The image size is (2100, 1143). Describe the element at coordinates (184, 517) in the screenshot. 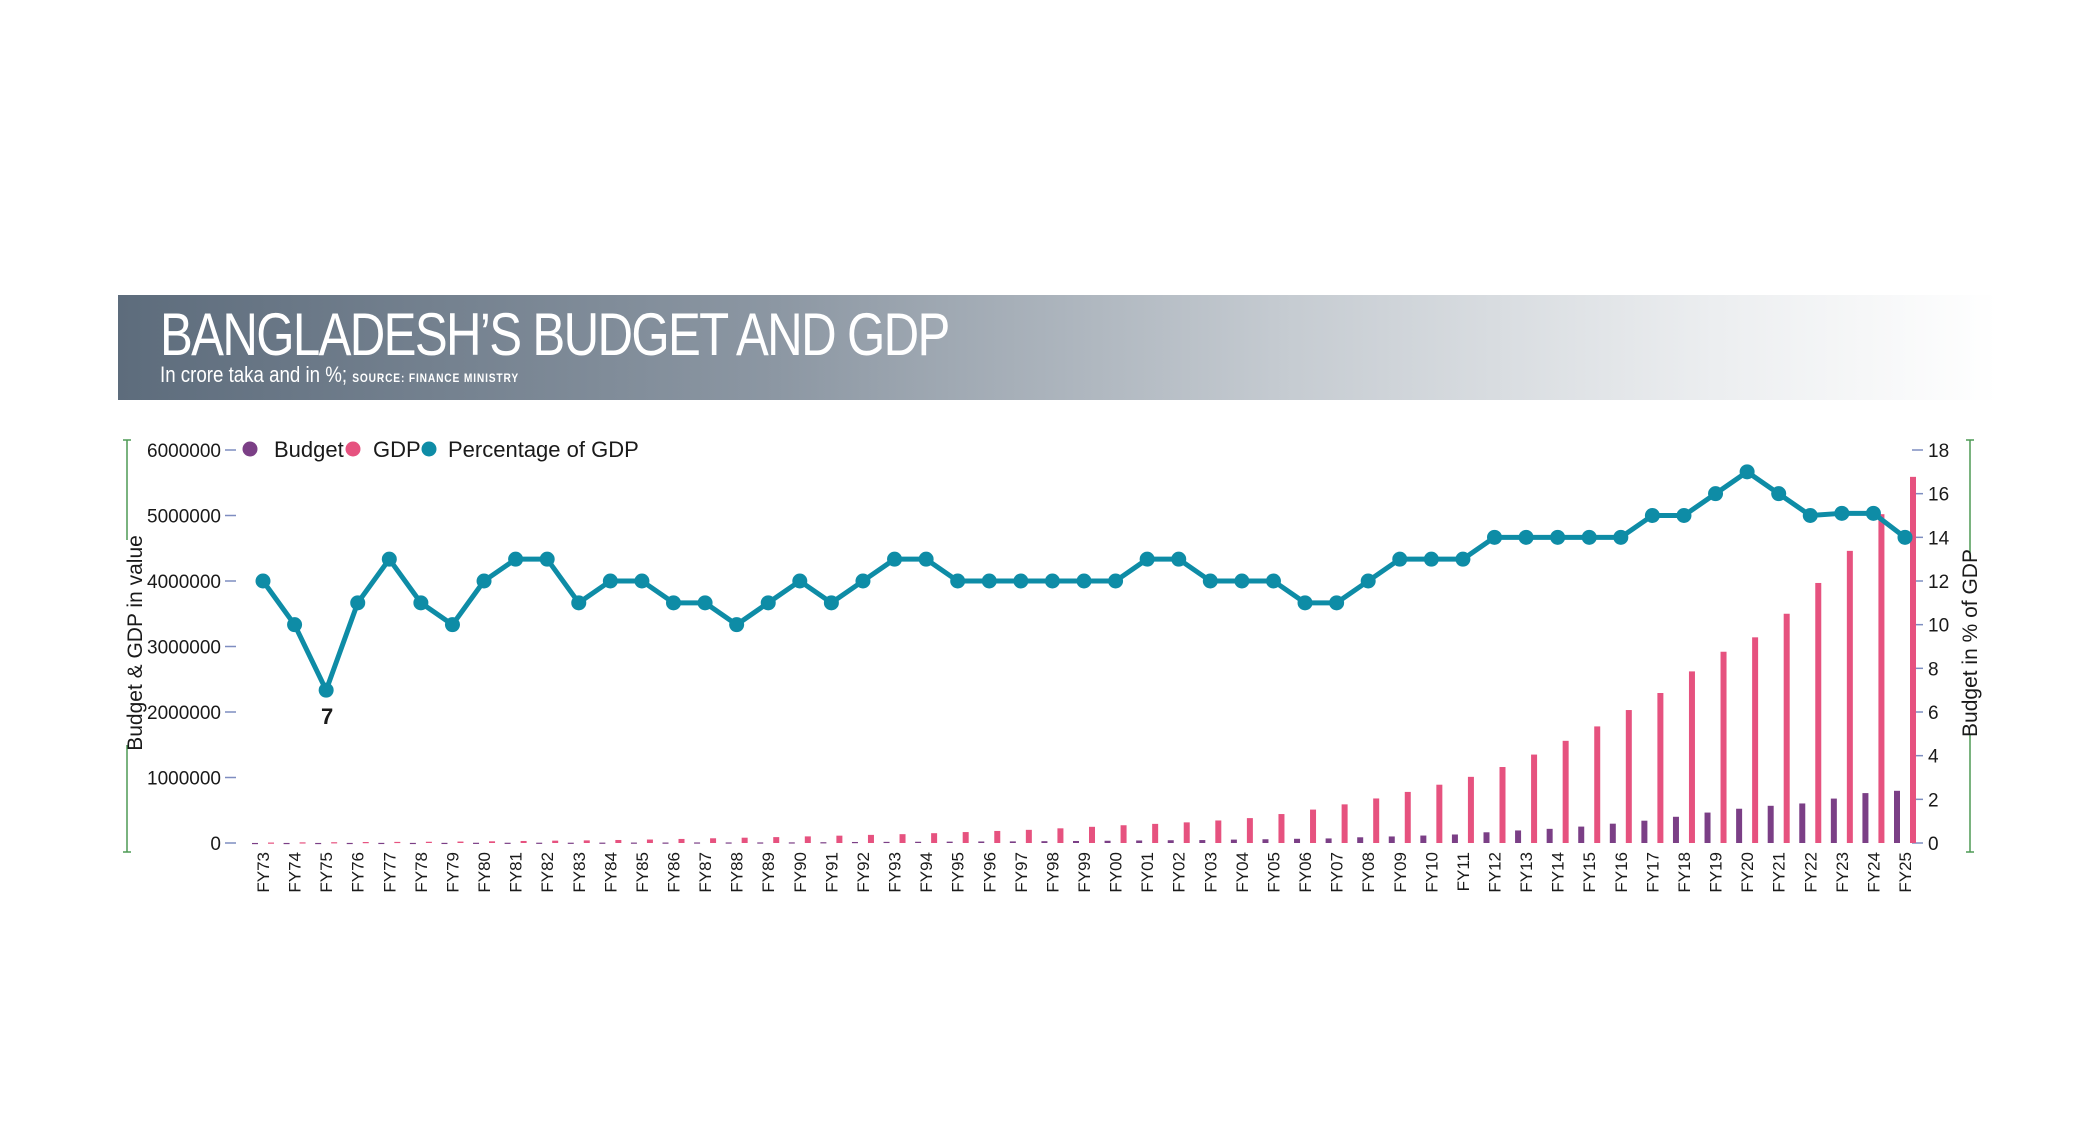

I see `y-tick-label: 5000000` at that location.